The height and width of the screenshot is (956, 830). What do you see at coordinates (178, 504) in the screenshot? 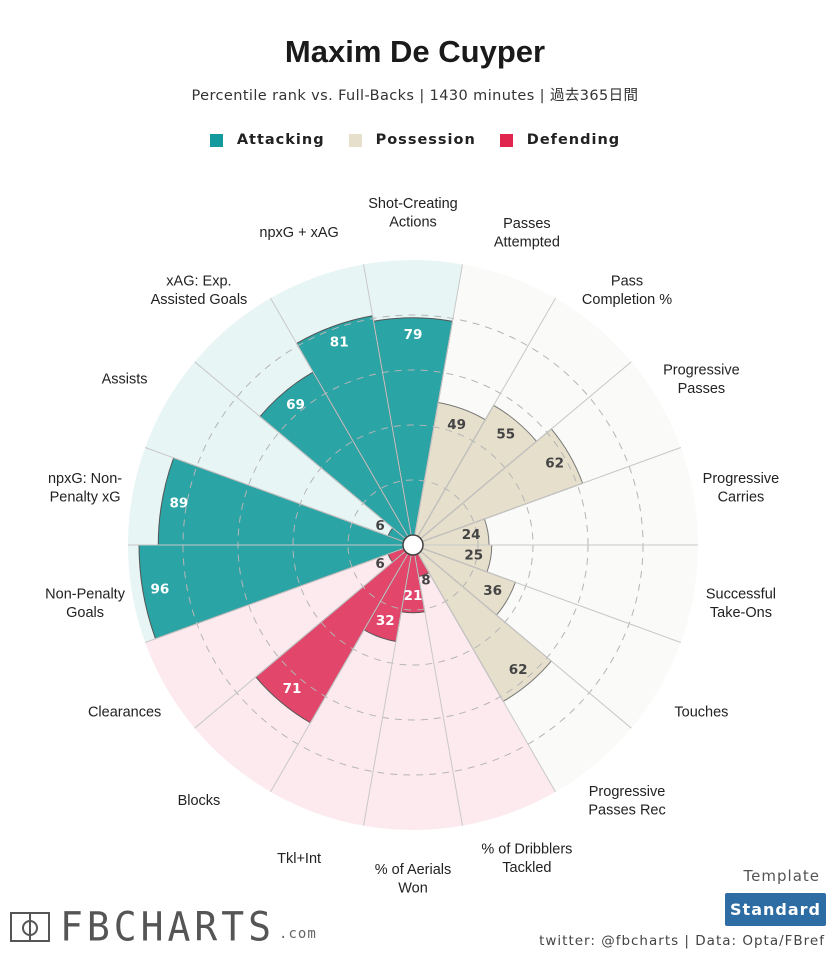
I see `value-label-npxg-non-penalty-xg: 89` at bounding box center [178, 504].